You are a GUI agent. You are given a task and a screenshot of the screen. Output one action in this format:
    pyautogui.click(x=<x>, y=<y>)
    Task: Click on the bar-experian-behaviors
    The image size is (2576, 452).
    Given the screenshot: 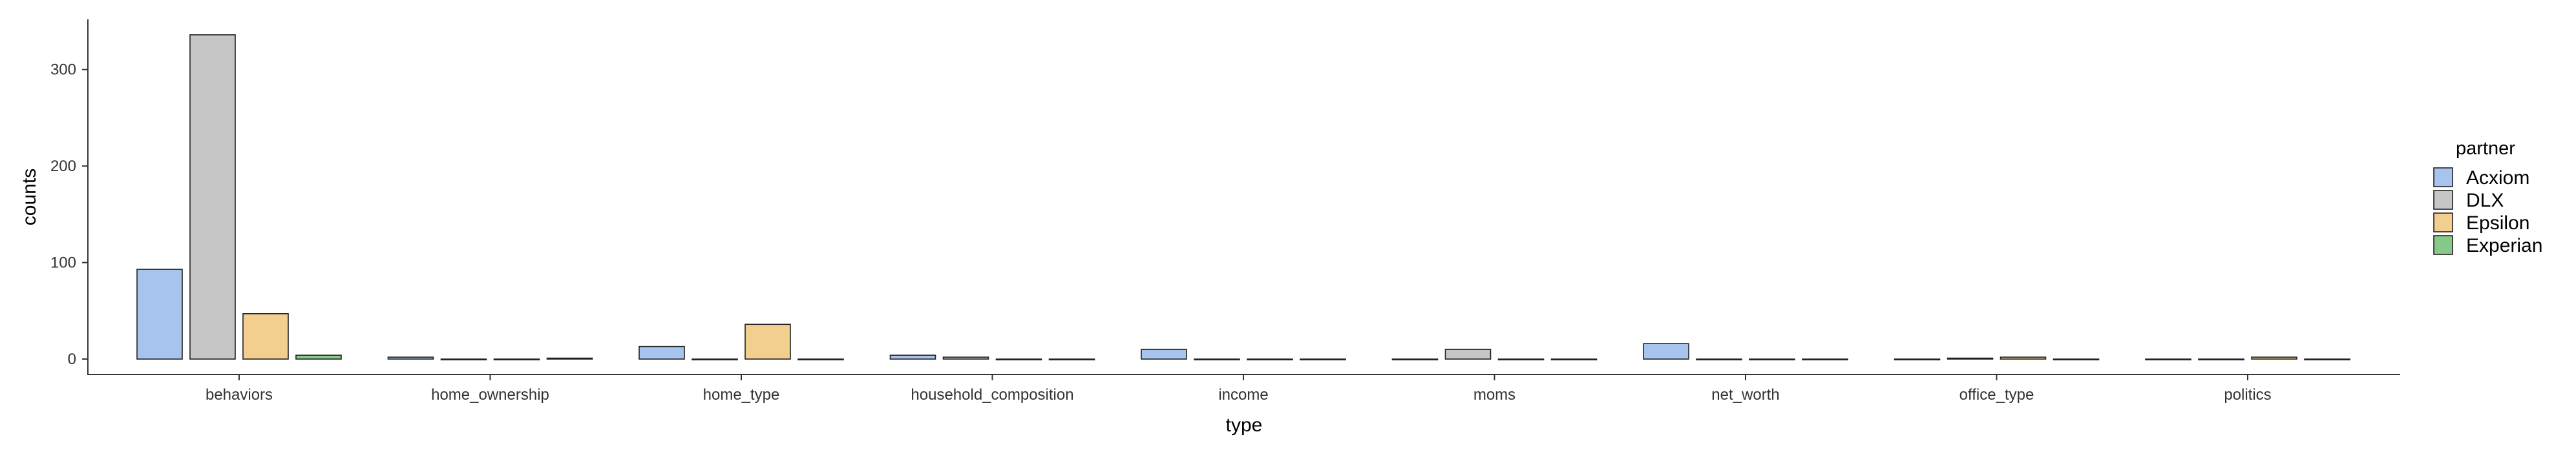 What is the action you would take?
    pyautogui.click(x=318, y=357)
    